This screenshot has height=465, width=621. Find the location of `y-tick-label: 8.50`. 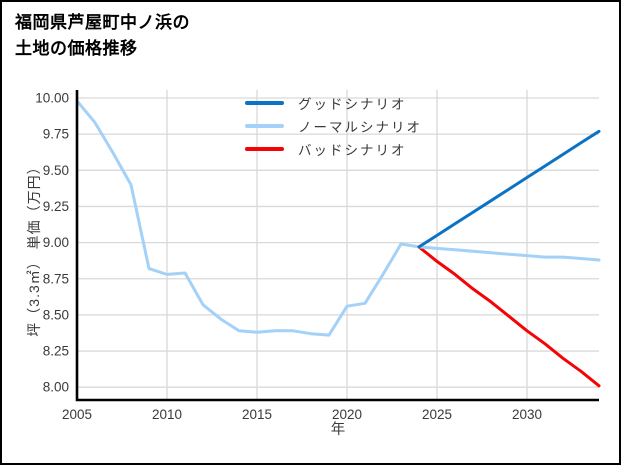

y-tick-label: 8.50 is located at coordinates (56, 314).